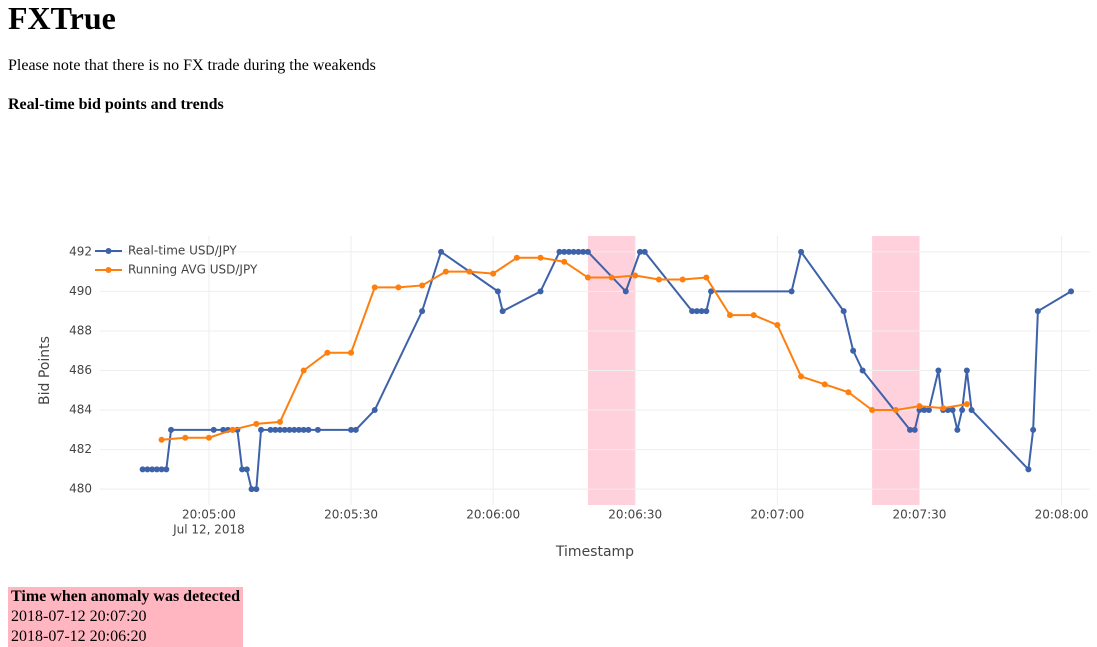 The image size is (1097, 647). Describe the element at coordinates (80, 410) in the screenshot. I see `y-tick-label: 484` at that location.